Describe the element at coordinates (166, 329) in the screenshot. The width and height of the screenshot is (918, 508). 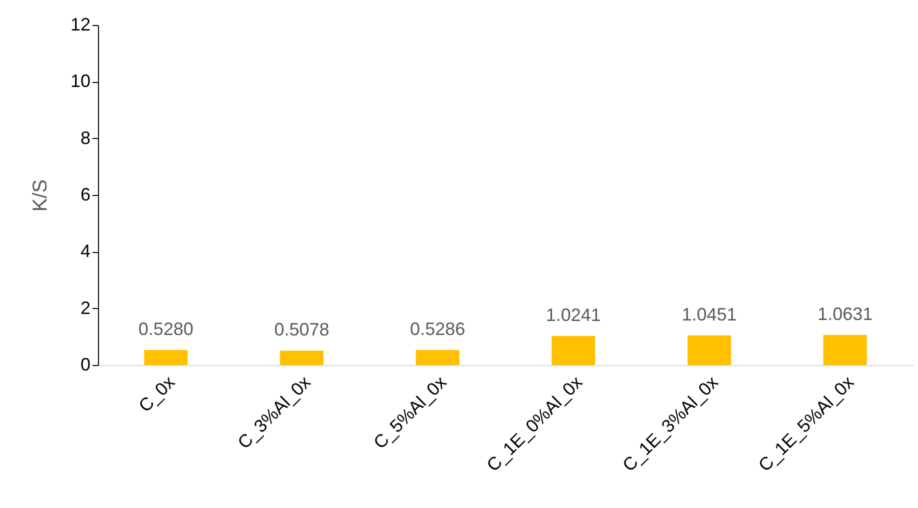
I see `data-label: 0.5280` at that location.